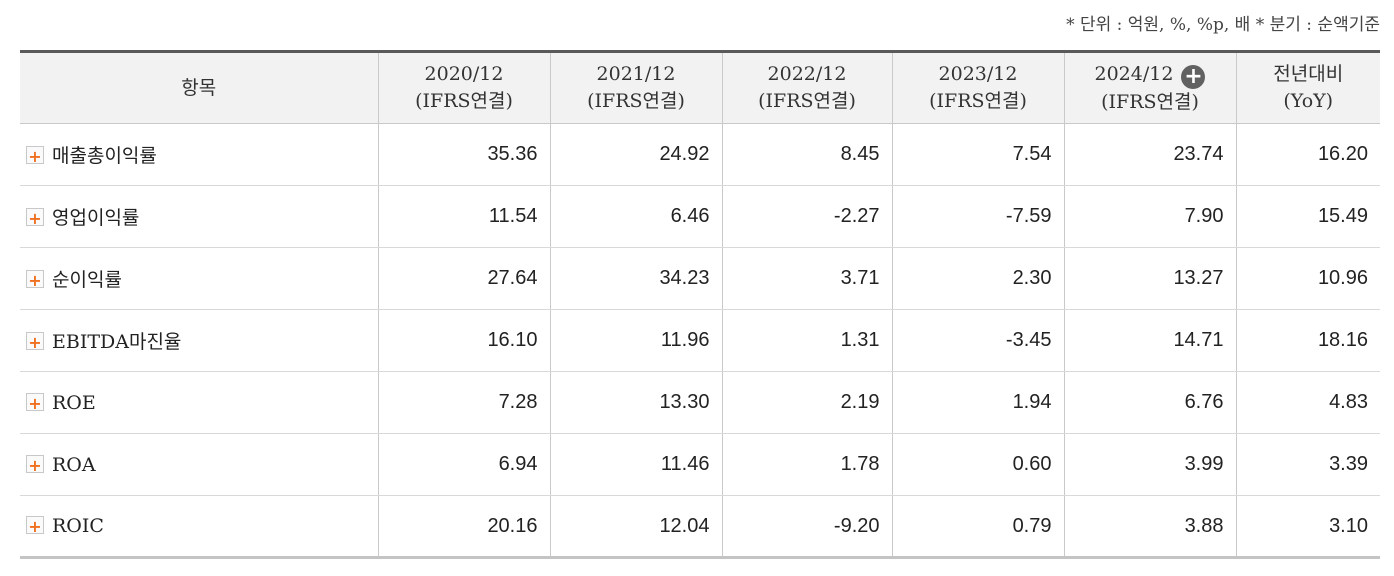 The image size is (1394, 576). Describe the element at coordinates (1149, 464) in the screenshot. I see `value-cell: 3.99` at that location.